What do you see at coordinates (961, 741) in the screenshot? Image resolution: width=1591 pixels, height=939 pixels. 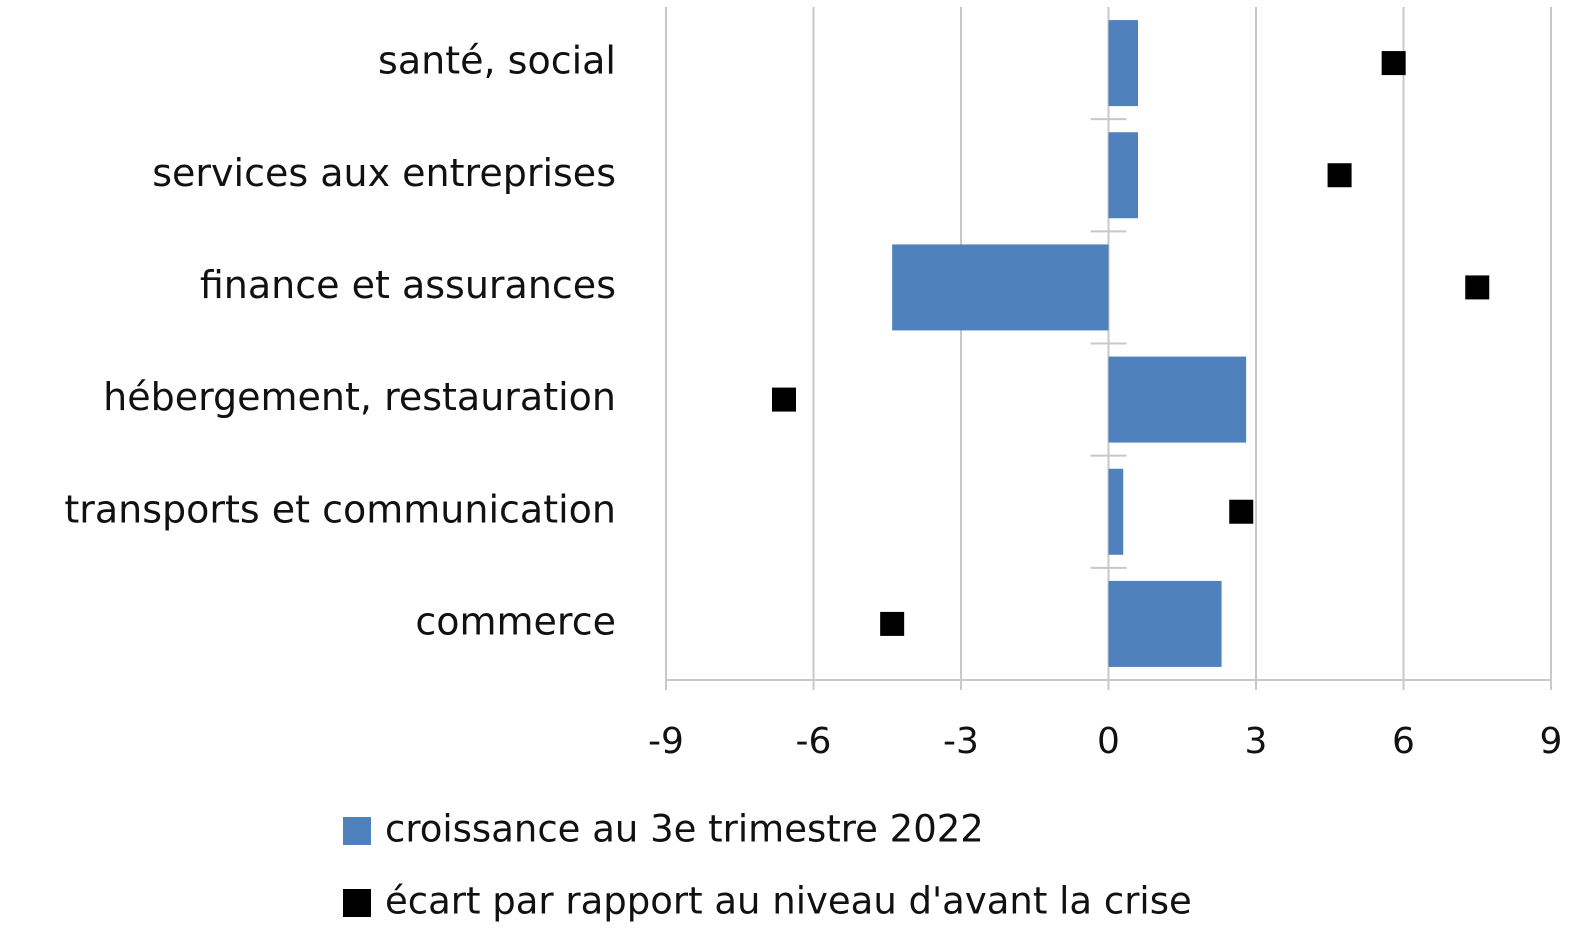 I see `x-tick-label: -3` at bounding box center [961, 741].